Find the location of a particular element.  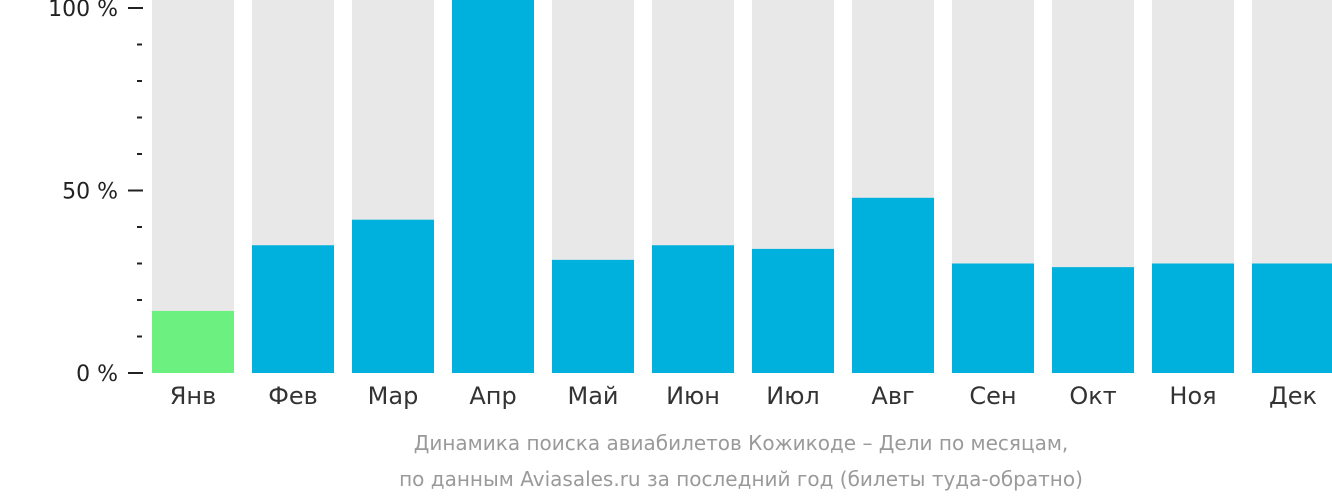

x-tick-label: Апр is located at coordinates (492, 396).